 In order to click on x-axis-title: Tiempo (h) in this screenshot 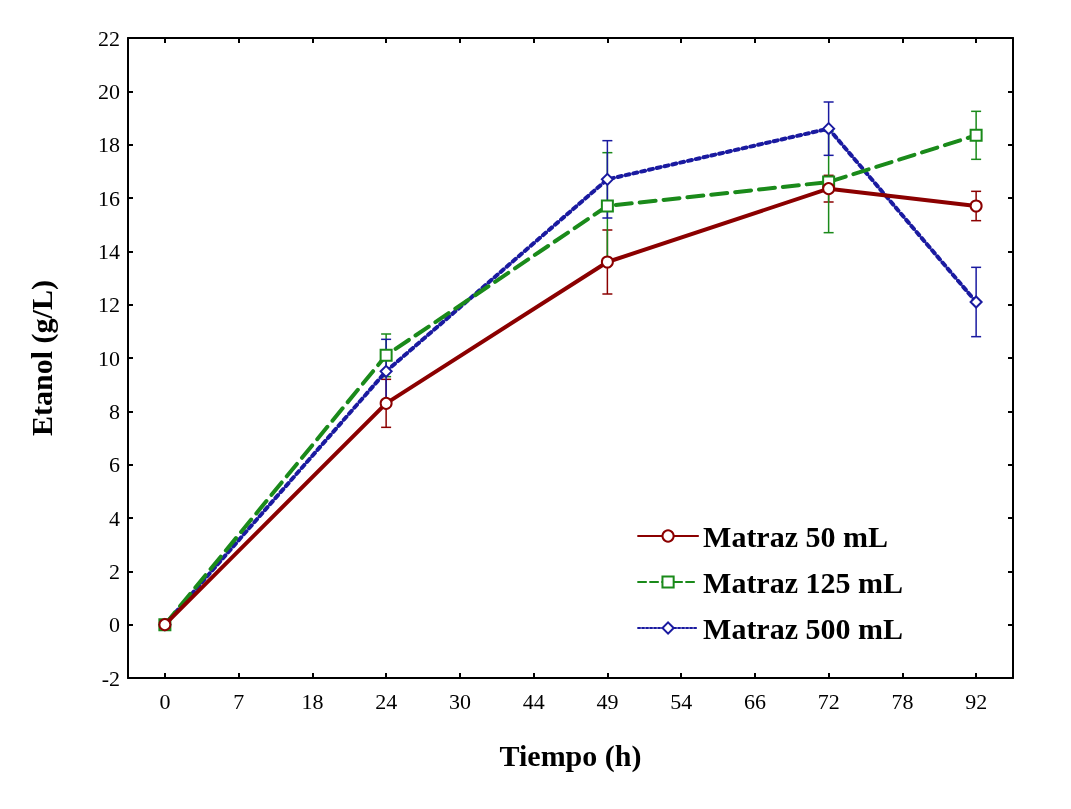, I will do `click(570, 755)`.